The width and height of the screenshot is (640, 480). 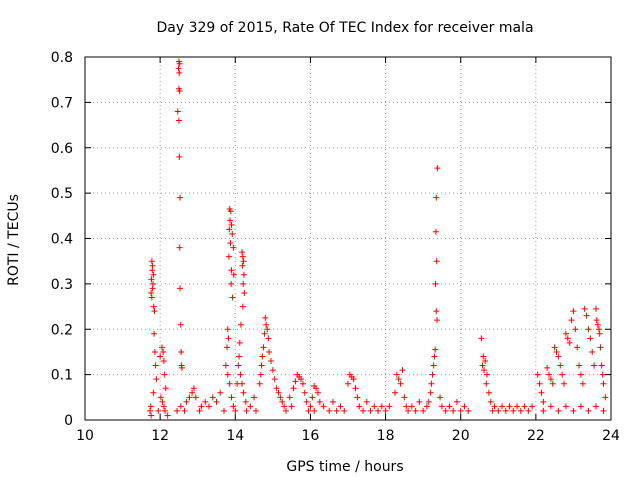 I want to click on x-tick-label: 14, so click(x=235, y=436).